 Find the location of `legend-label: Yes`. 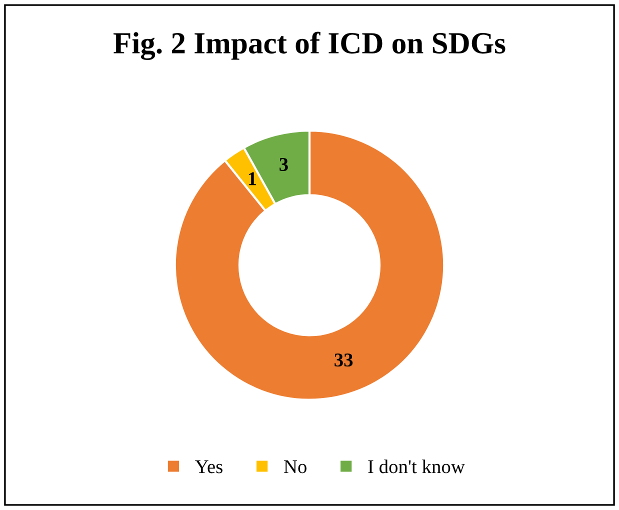

legend-label: Yes is located at coordinates (208, 467).